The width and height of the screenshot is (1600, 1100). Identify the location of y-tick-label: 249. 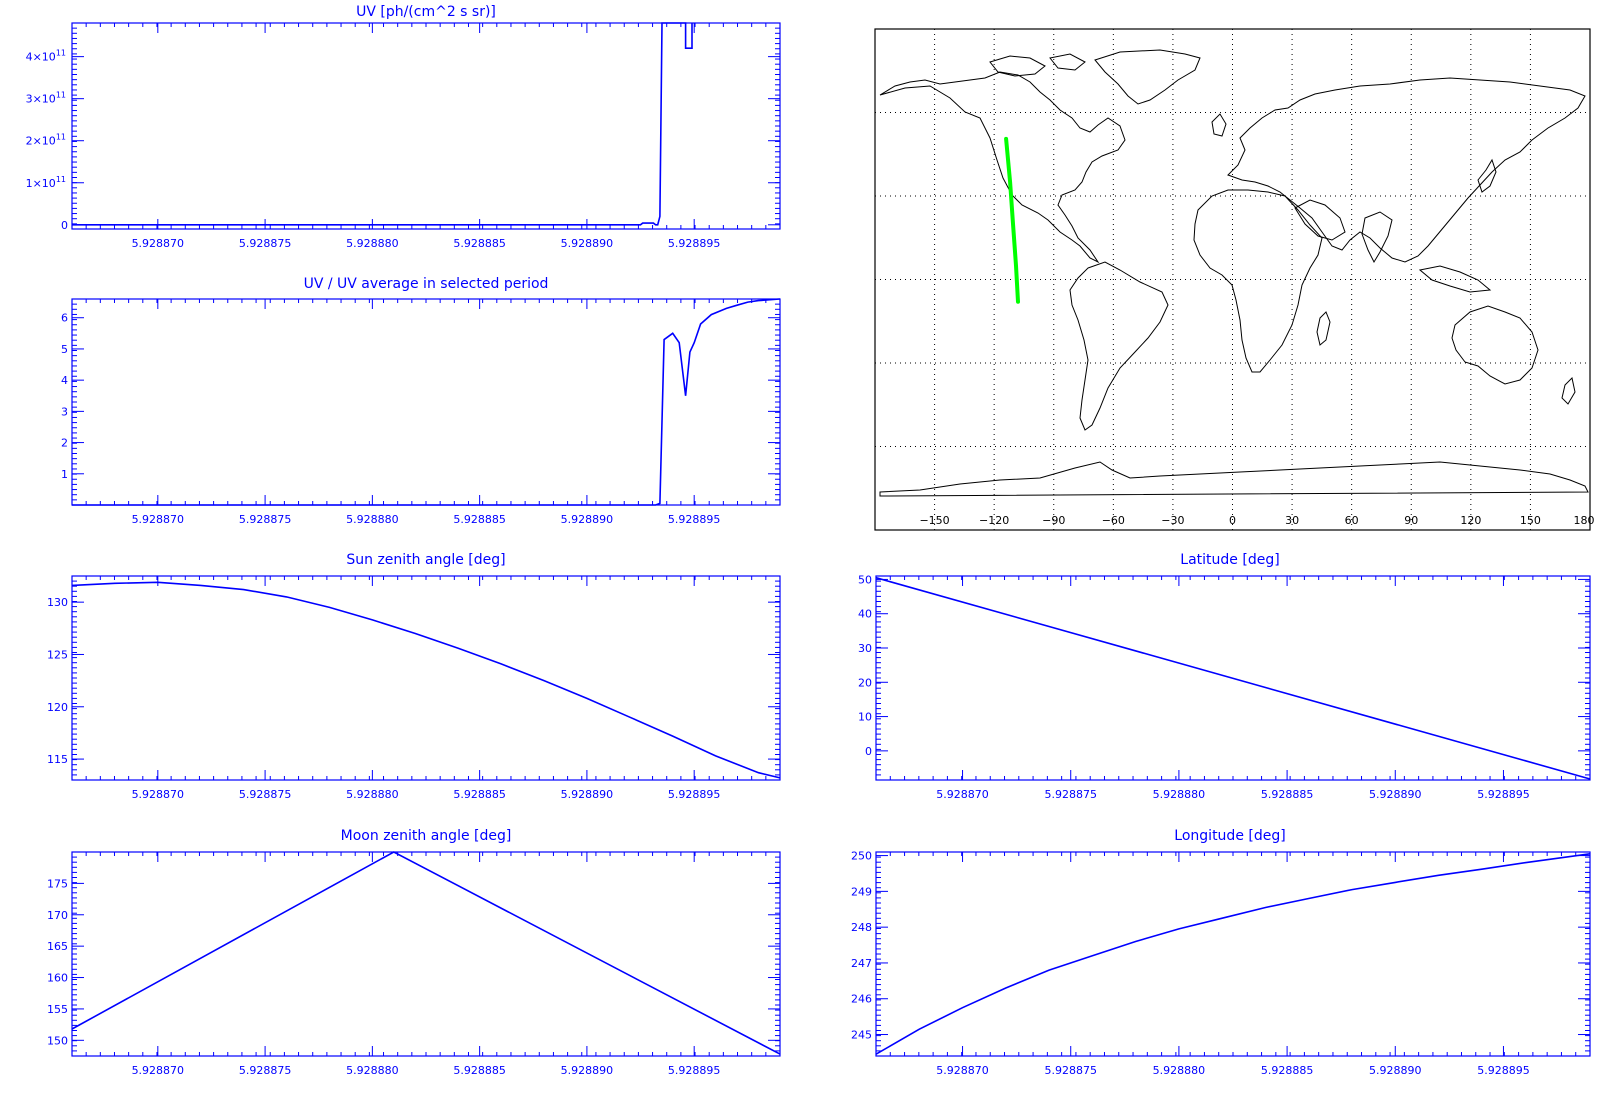
(861, 891).